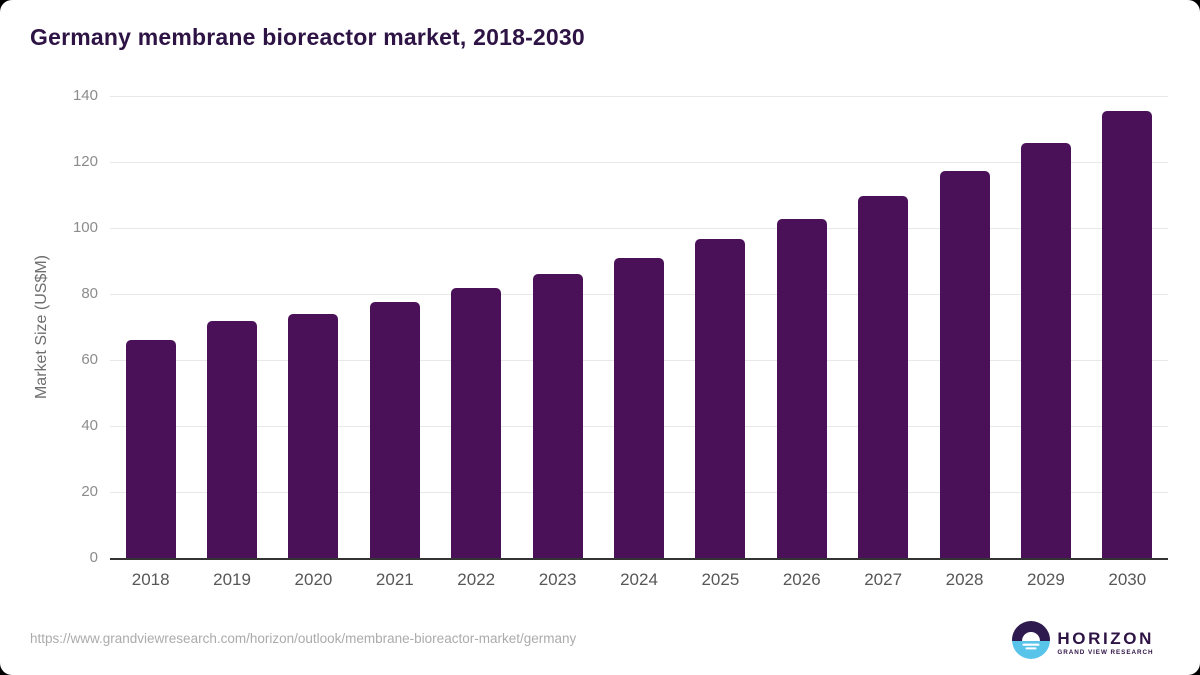 The width and height of the screenshot is (1200, 675). What do you see at coordinates (639, 408) in the screenshot?
I see `bar-2024` at bounding box center [639, 408].